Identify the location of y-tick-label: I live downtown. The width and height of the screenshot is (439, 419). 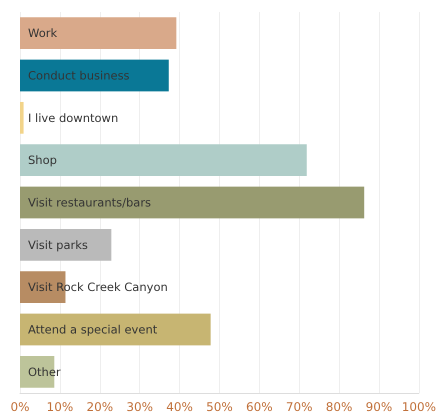
(73, 117).